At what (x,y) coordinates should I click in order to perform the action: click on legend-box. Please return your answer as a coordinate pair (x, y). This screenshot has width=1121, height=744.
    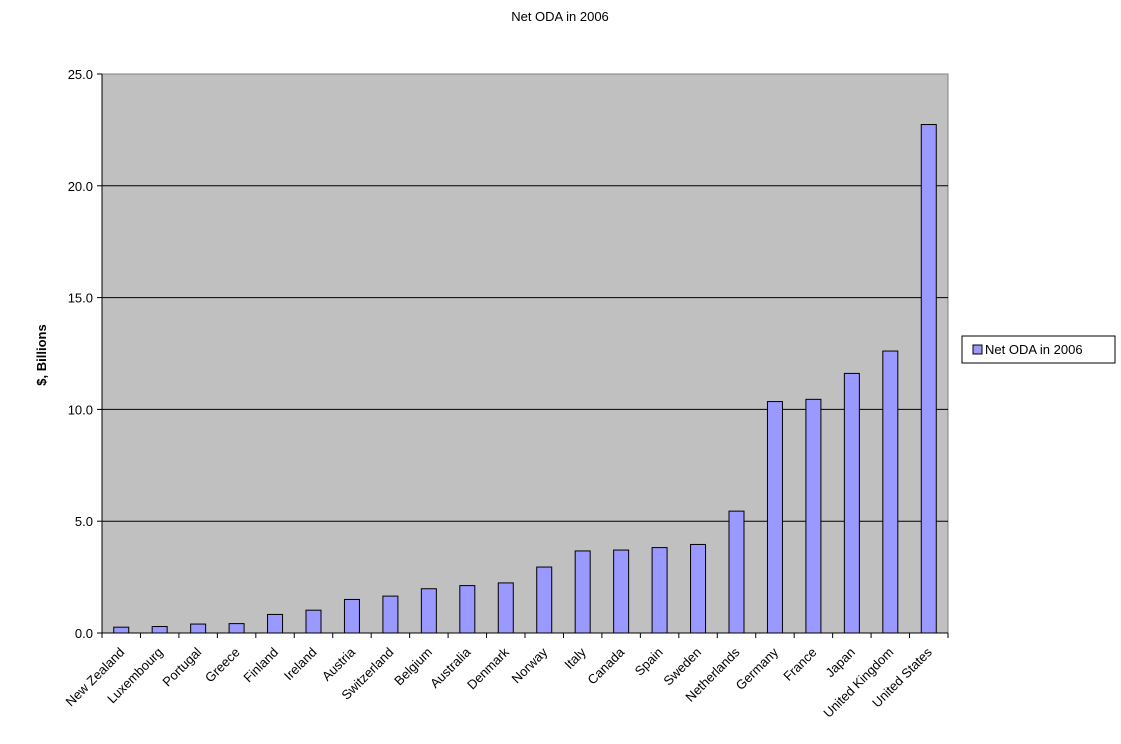
    Looking at the image, I should click on (1038, 349).